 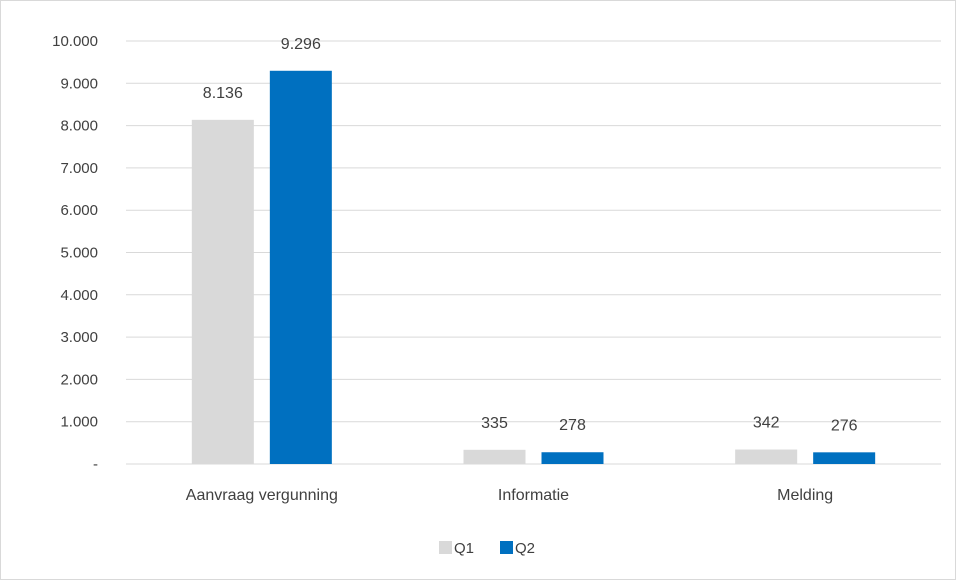 I want to click on y-tick-label: 1.000, so click(x=79, y=422).